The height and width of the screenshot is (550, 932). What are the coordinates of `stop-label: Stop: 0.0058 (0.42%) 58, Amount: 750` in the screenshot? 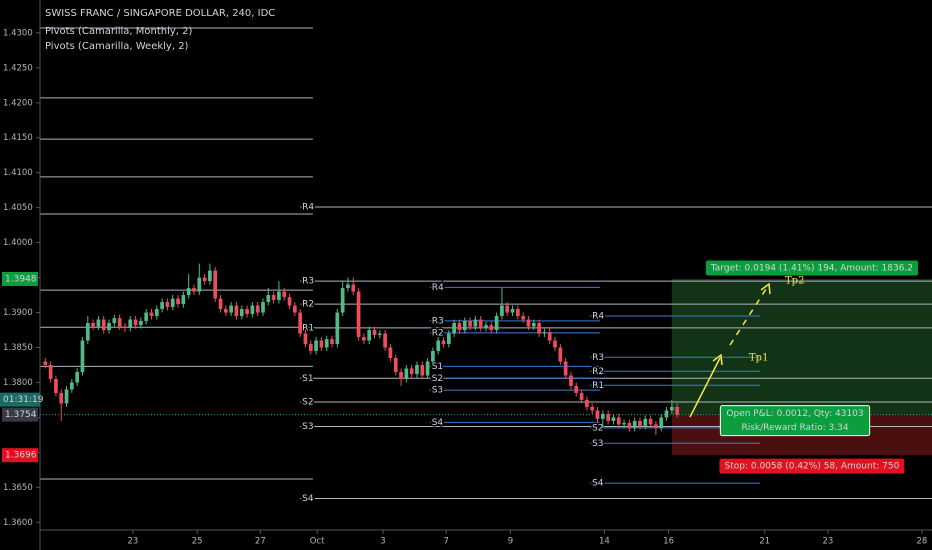 It's located at (812, 467).